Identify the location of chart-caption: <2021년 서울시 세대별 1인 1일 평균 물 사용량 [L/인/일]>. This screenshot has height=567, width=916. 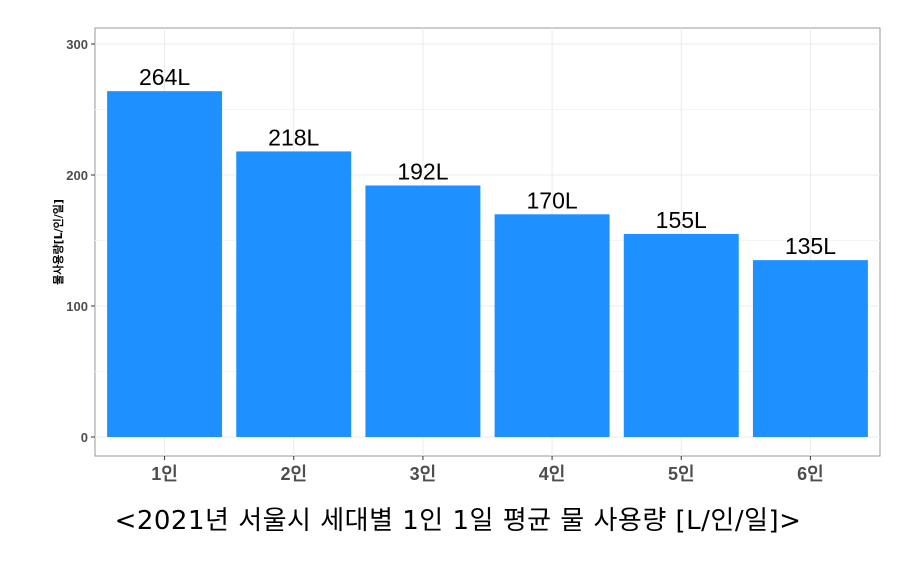
(458, 521).